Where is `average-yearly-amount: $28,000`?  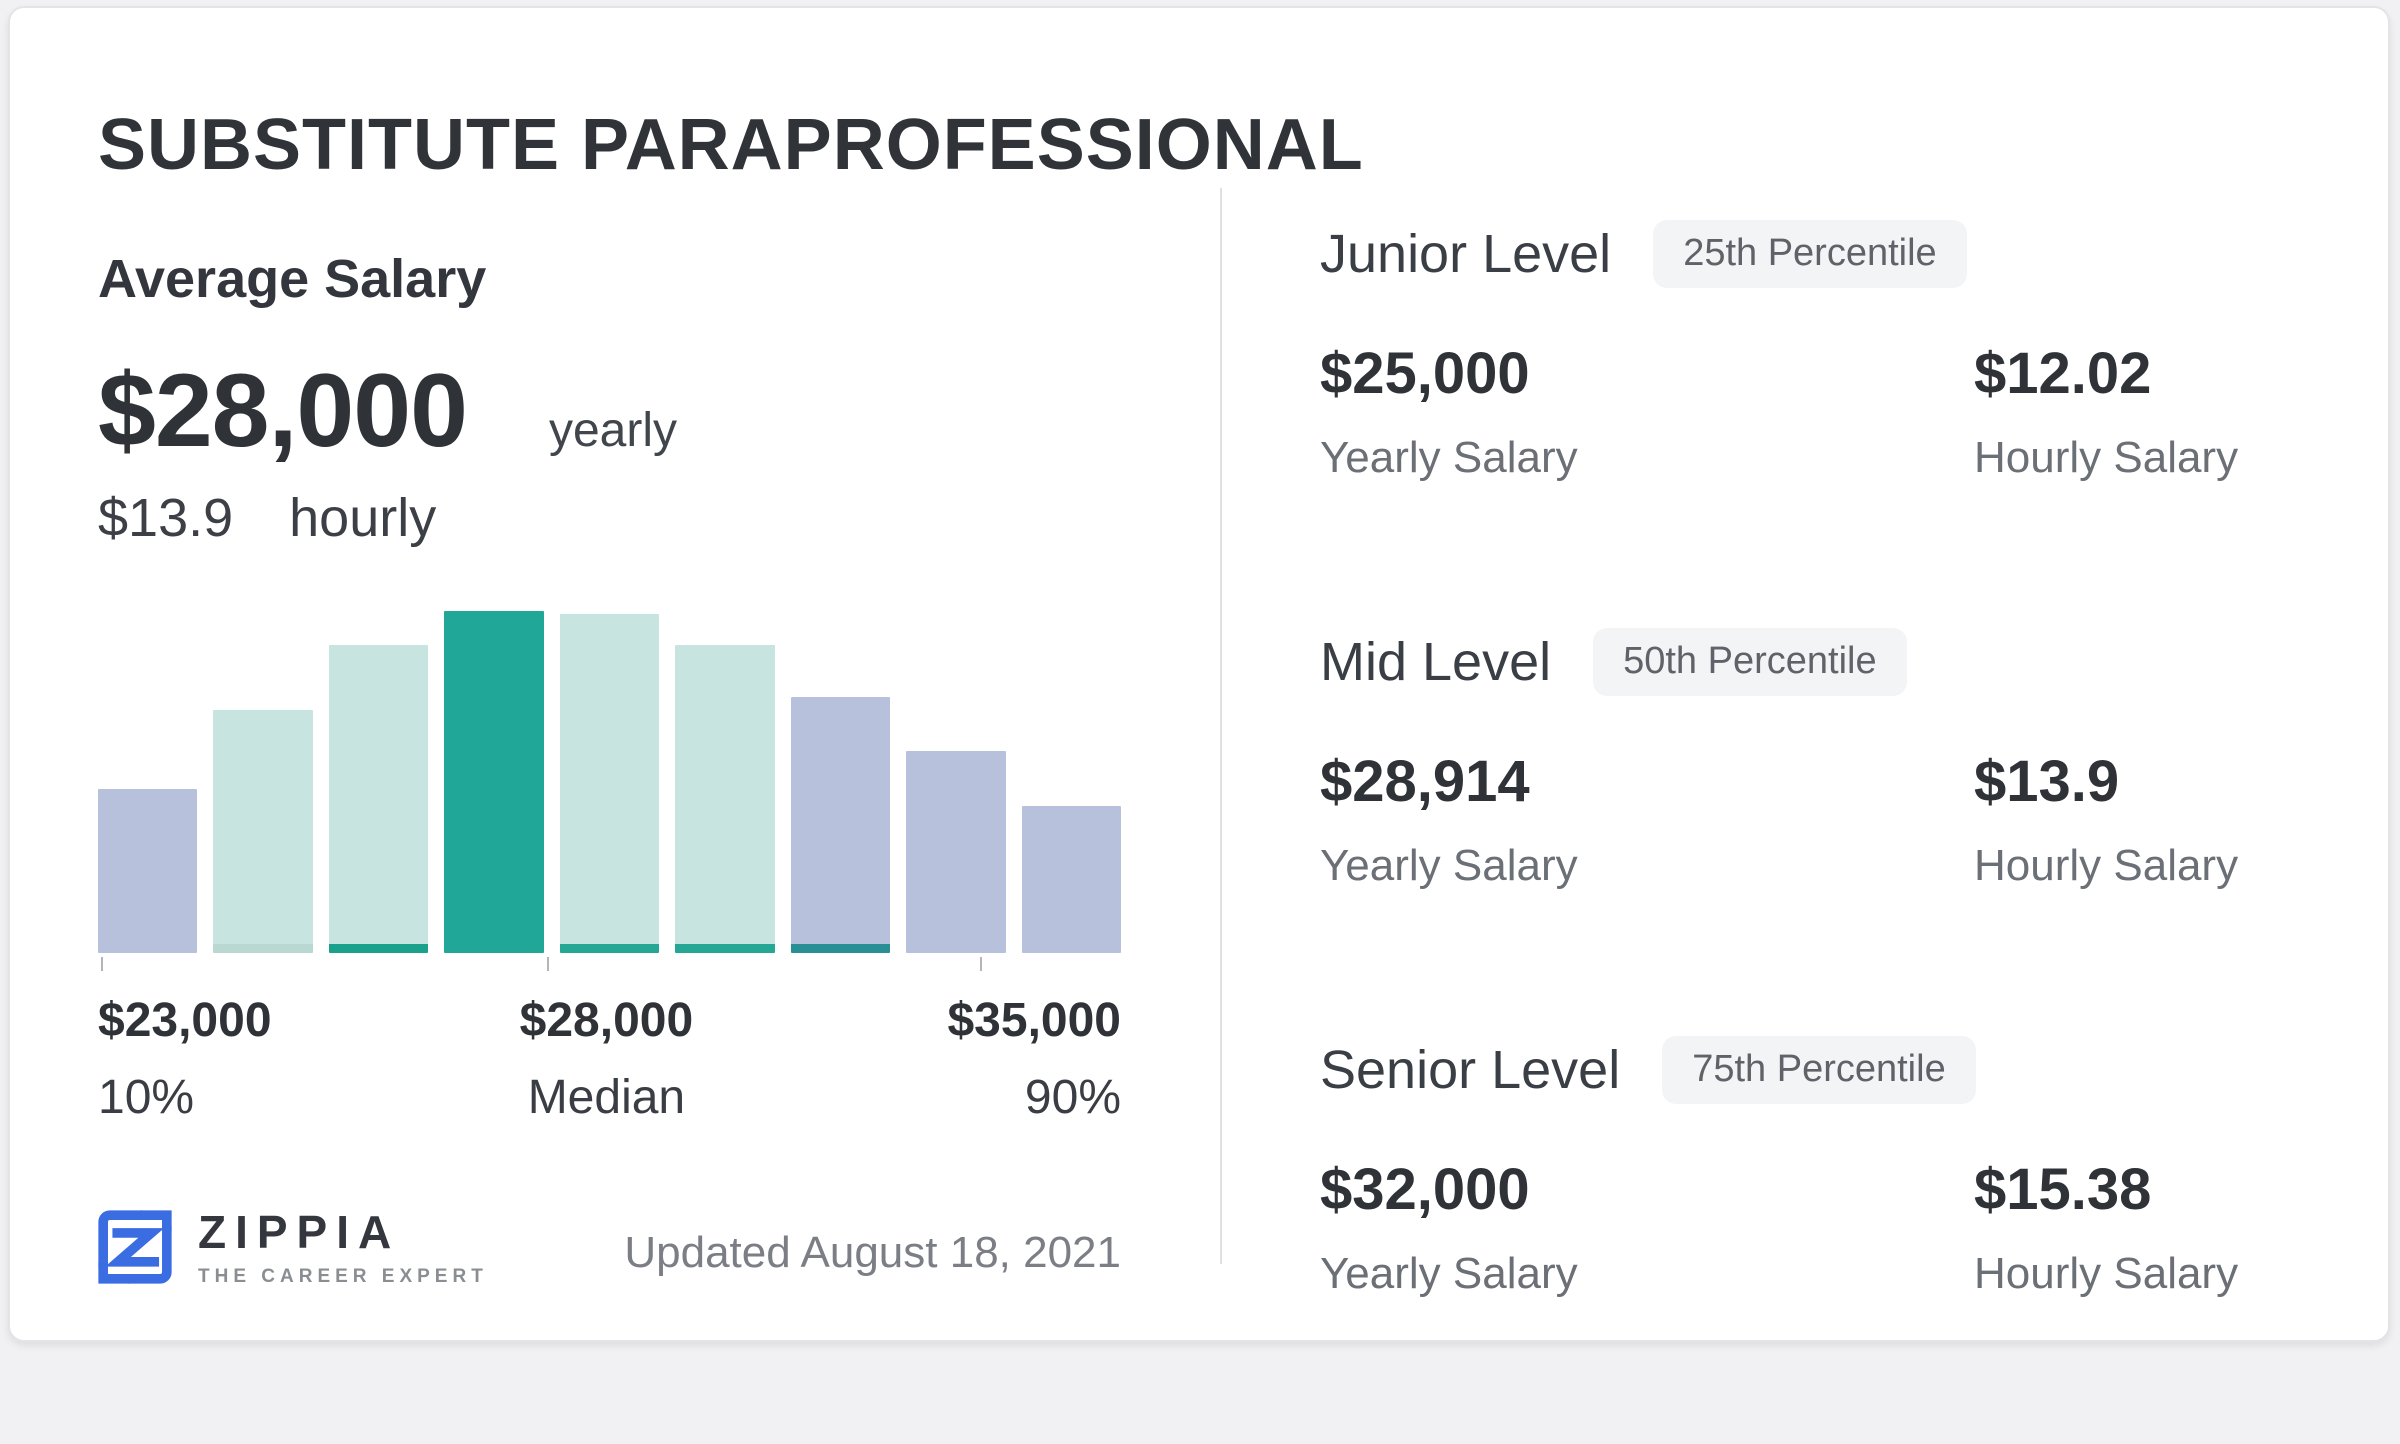 average-yearly-amount: $28,000 is located at coordinates (283, 411).